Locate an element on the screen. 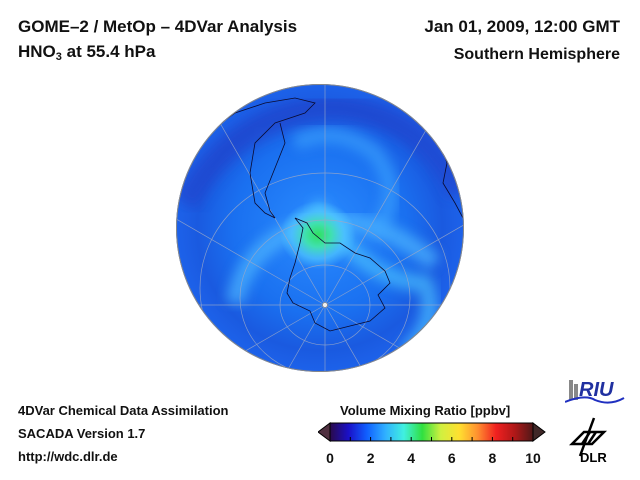  hno3-maximum is located at coordinates (318, 235).